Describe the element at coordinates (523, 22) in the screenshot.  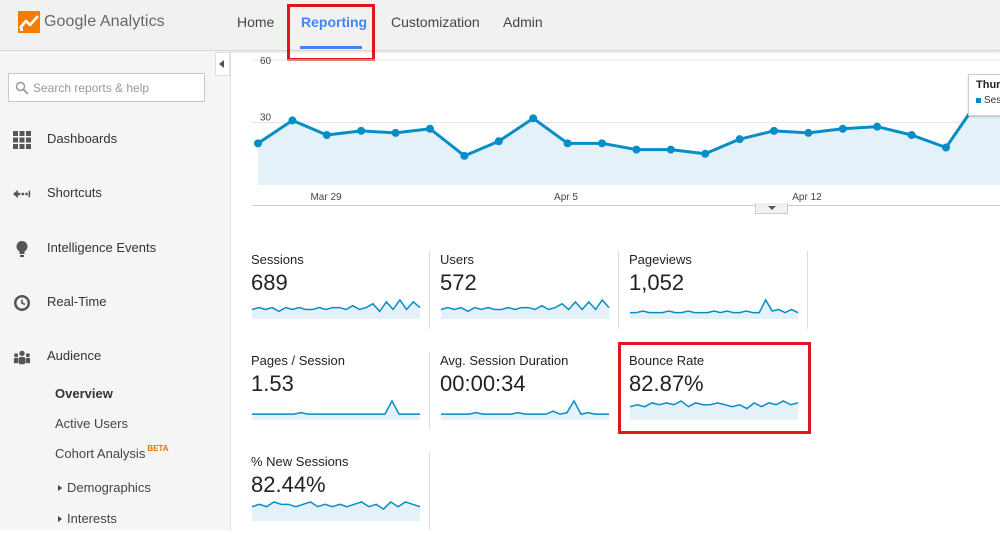
I see `nav-admin: Admin` at that location.